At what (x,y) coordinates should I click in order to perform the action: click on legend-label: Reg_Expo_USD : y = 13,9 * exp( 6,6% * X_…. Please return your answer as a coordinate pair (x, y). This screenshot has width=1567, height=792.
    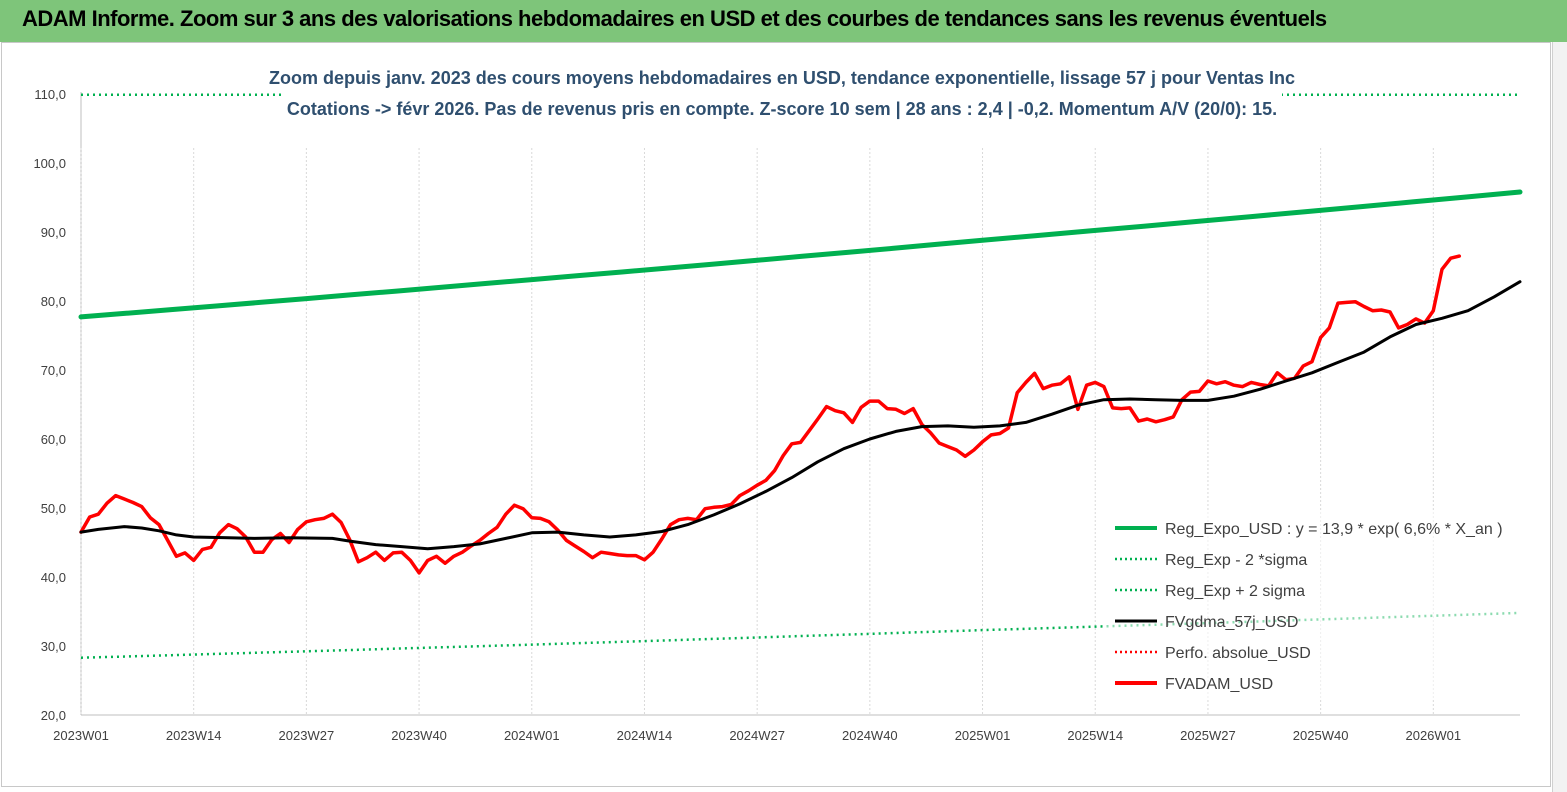
    Looking at the image, I should click on (1334, 529).